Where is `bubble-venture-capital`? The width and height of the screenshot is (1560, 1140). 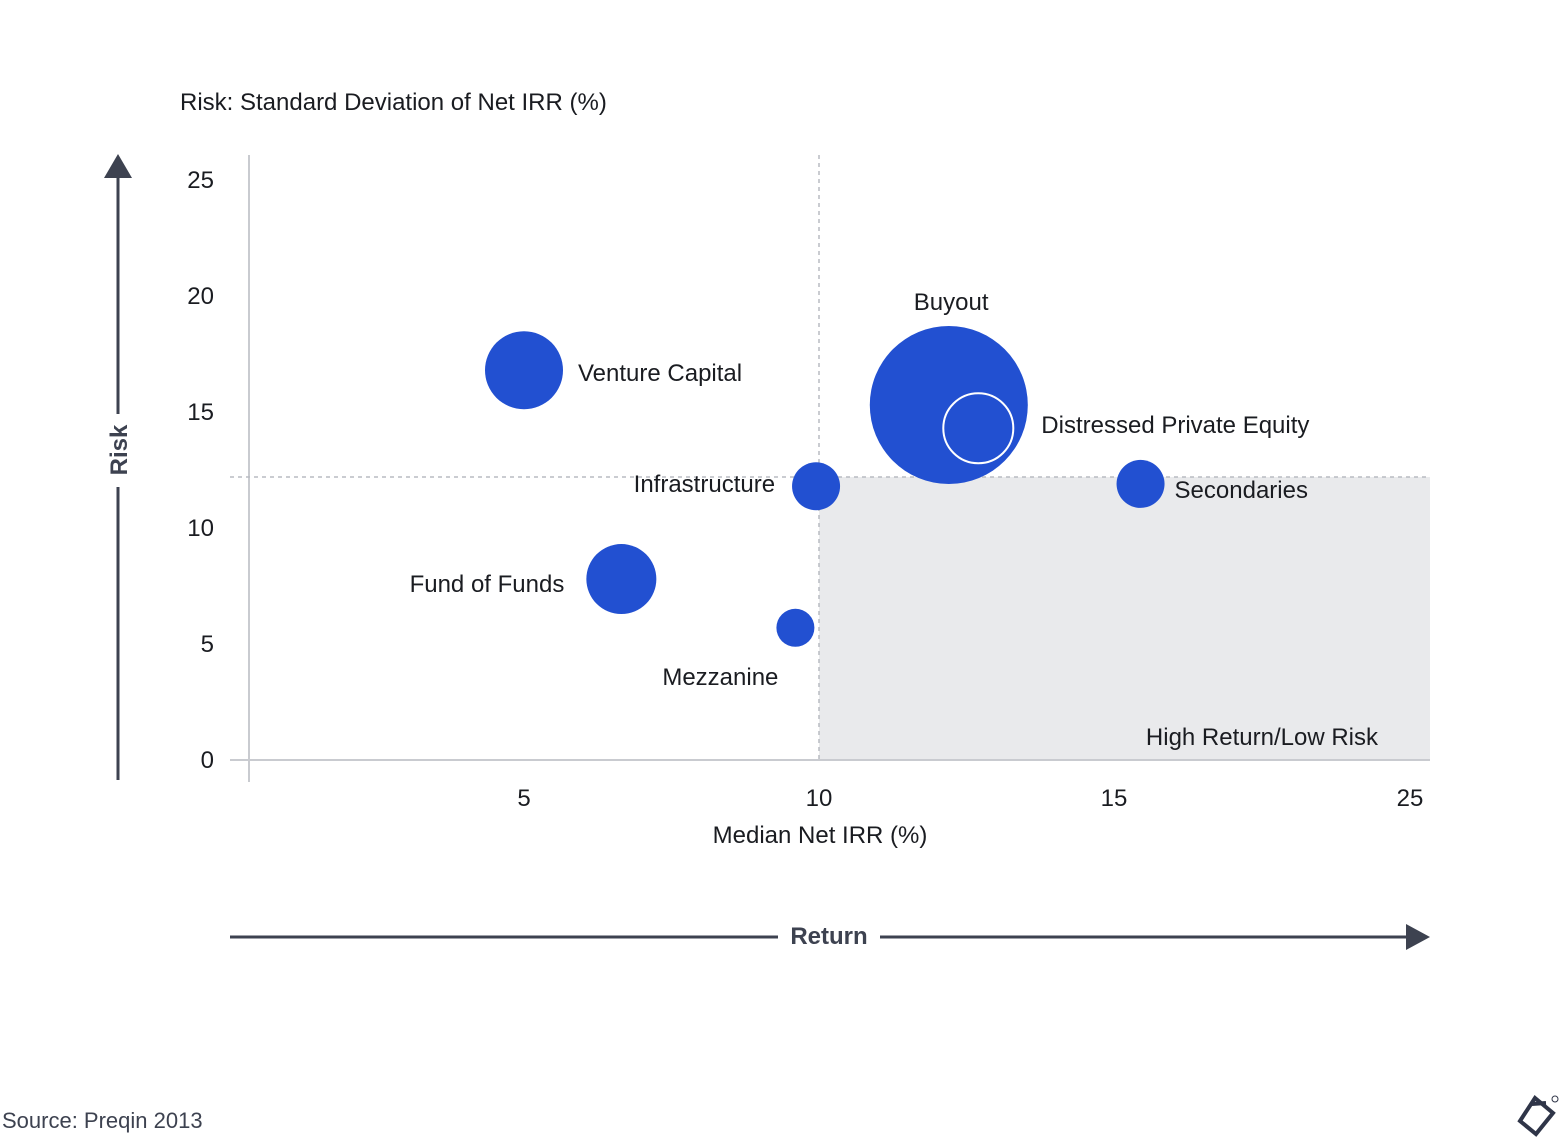 bubble-venture-capital is located at coordinates (524, 370).